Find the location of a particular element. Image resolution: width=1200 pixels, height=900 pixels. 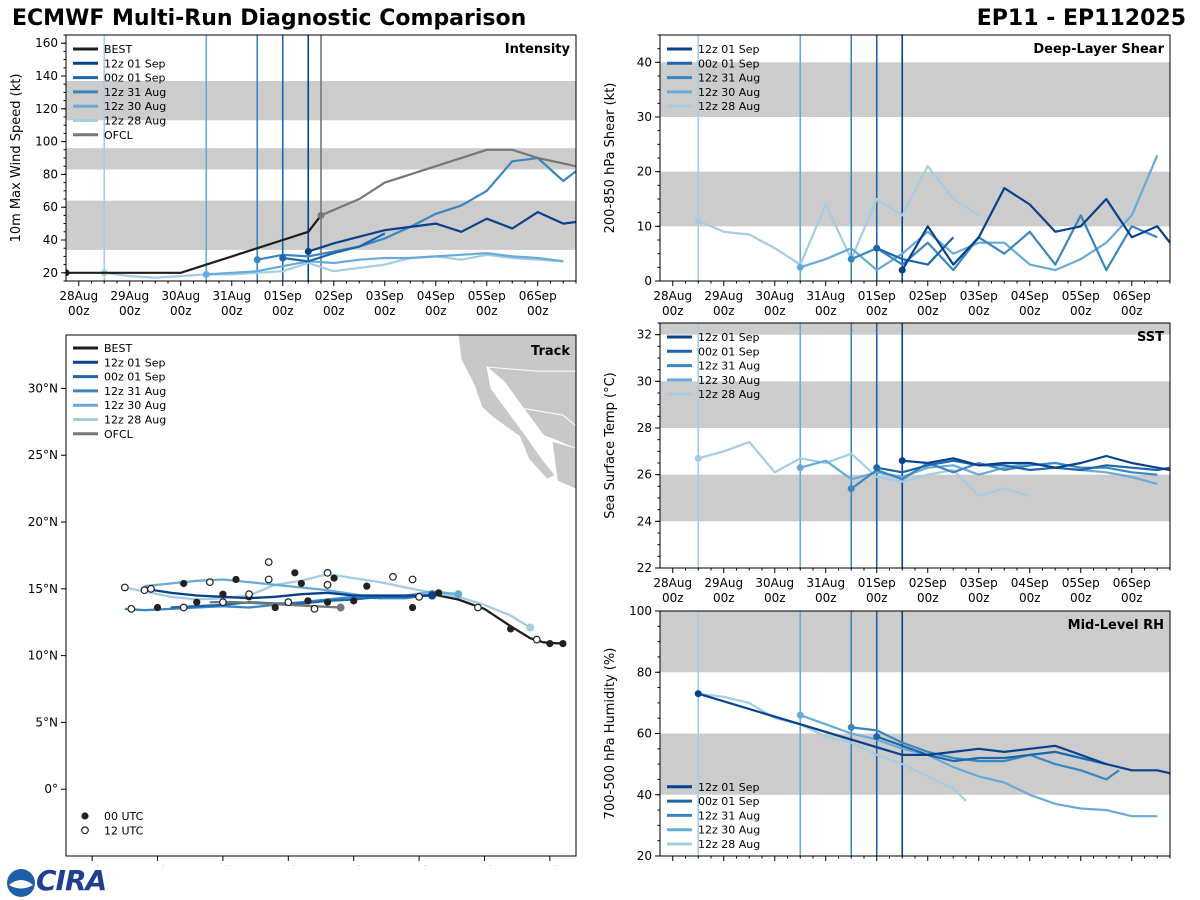

init-marker-12z-30-Aug is located at coordinates (206, 274).